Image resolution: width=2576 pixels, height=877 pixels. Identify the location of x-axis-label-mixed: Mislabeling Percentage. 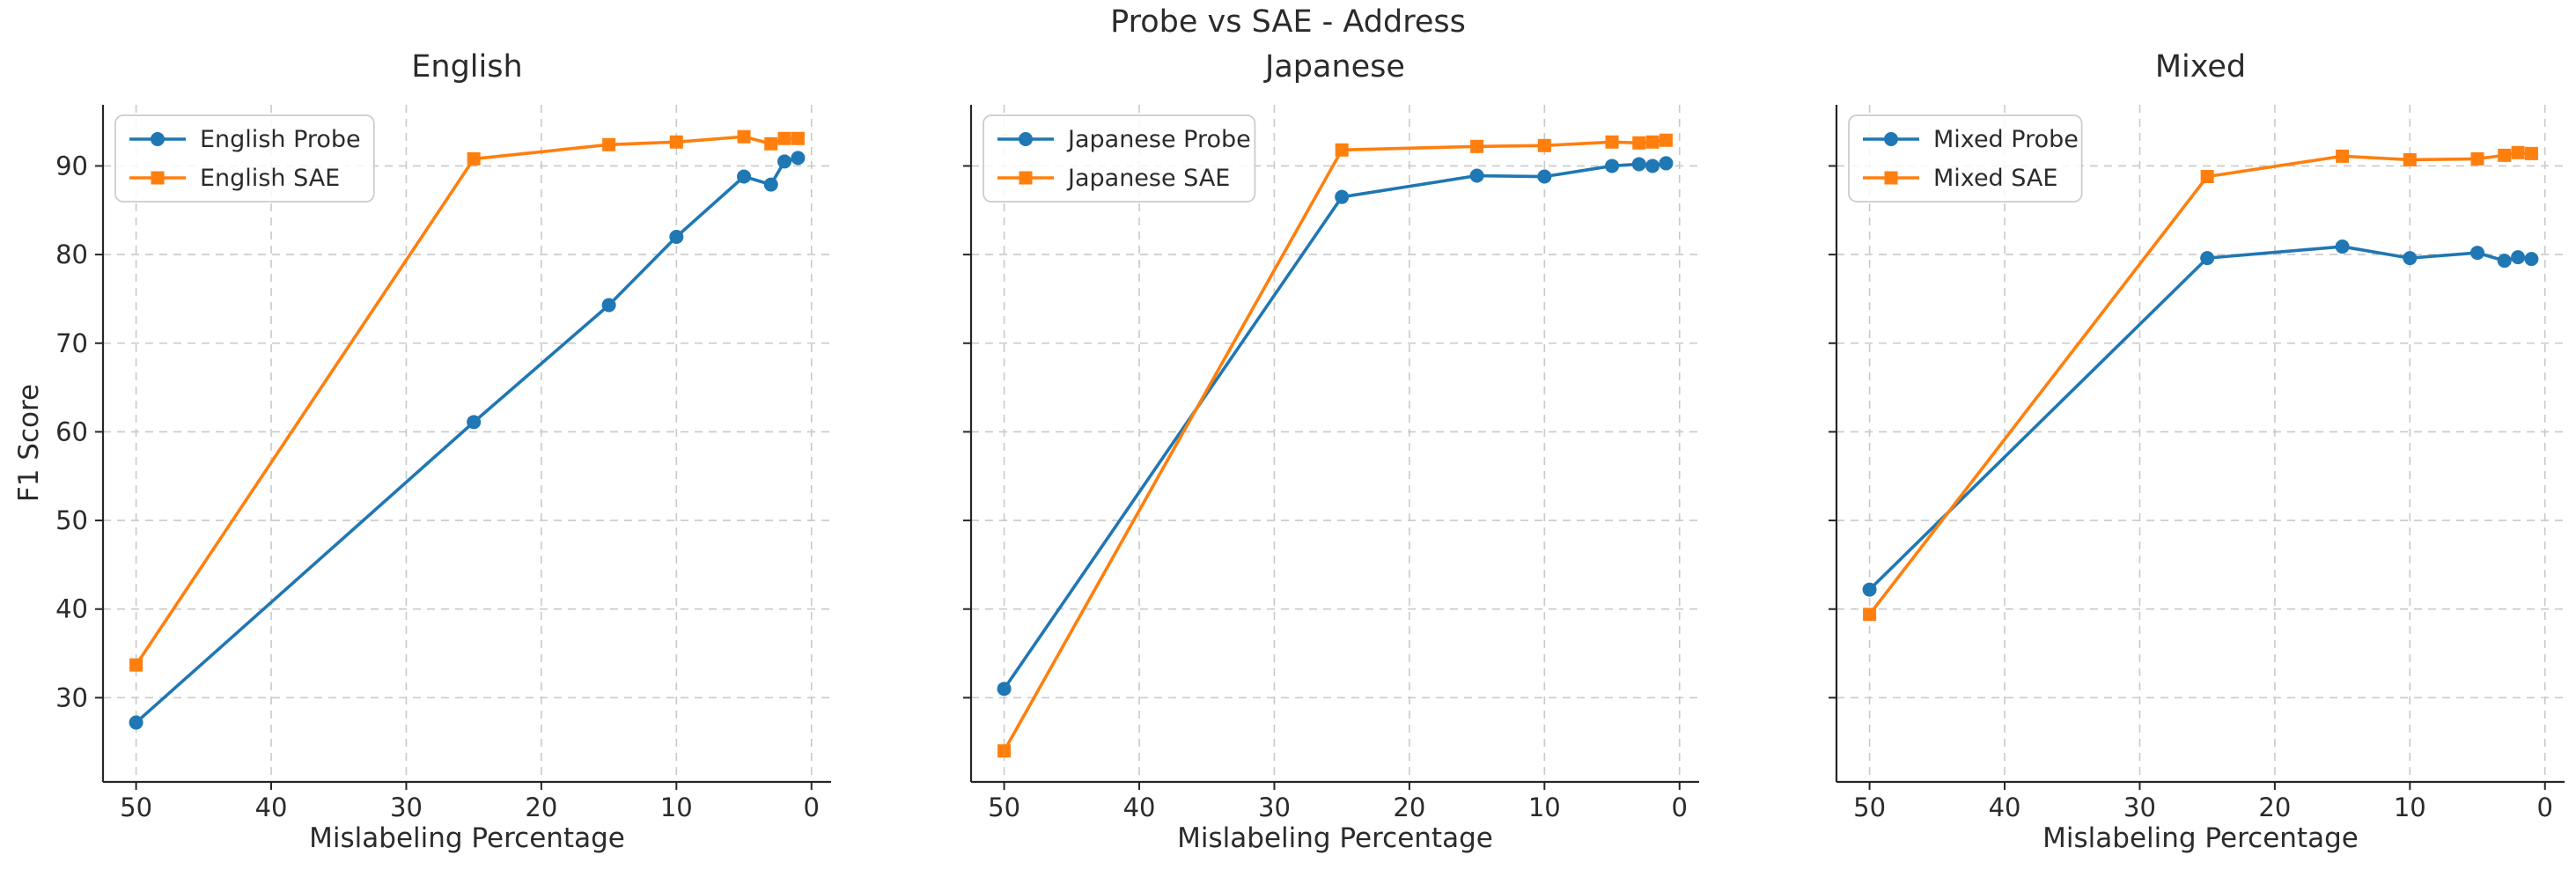
(2200, 838).